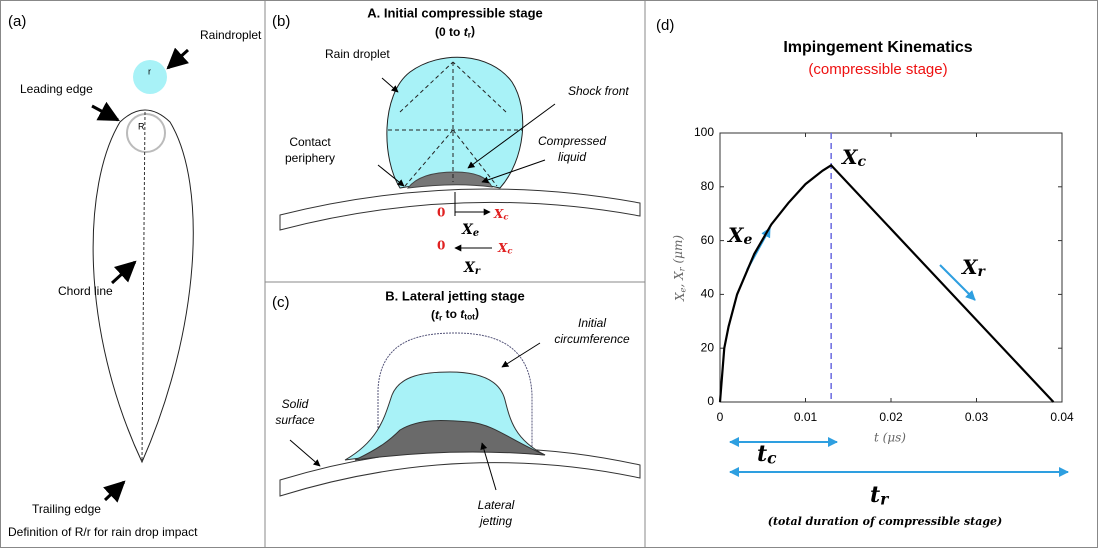 The image size is (1098, 548). I want to click on subtitle: (0 to tr), so click(455, 32).